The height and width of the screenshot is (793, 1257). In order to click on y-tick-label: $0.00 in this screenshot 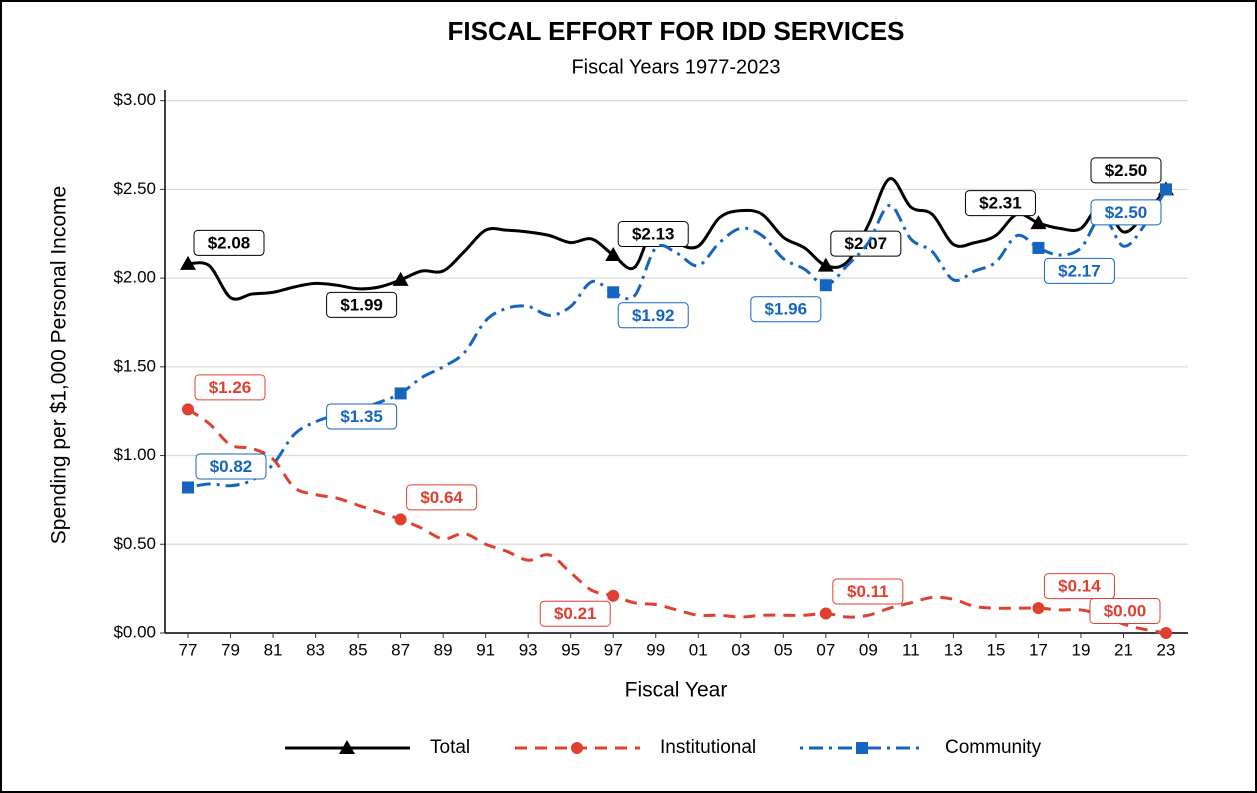, I will do `click(134, 631)`.